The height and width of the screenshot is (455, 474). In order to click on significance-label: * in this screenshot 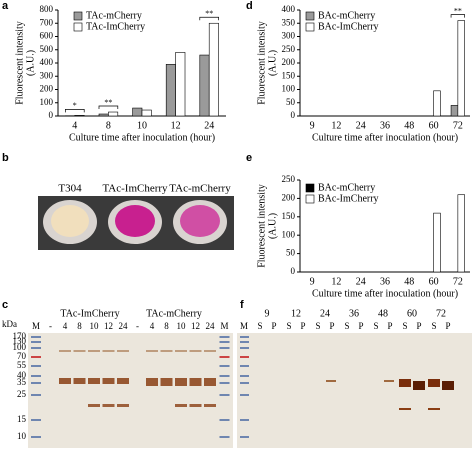, I will do `click(75, 105)`.